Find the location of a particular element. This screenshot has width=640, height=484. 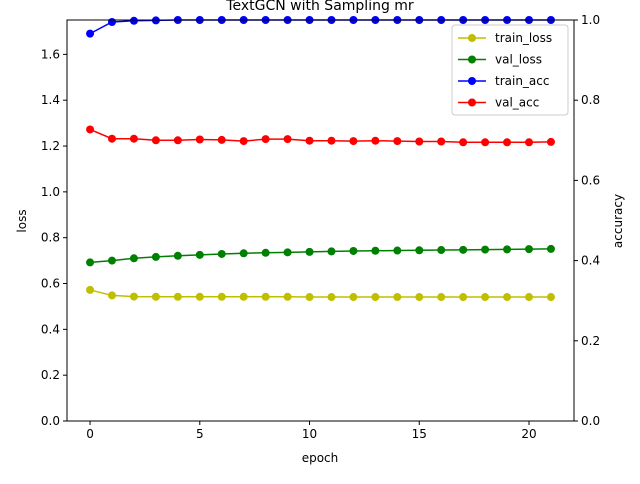

legend-label-train_loss: train_loss is located at coordinates (523, 38).